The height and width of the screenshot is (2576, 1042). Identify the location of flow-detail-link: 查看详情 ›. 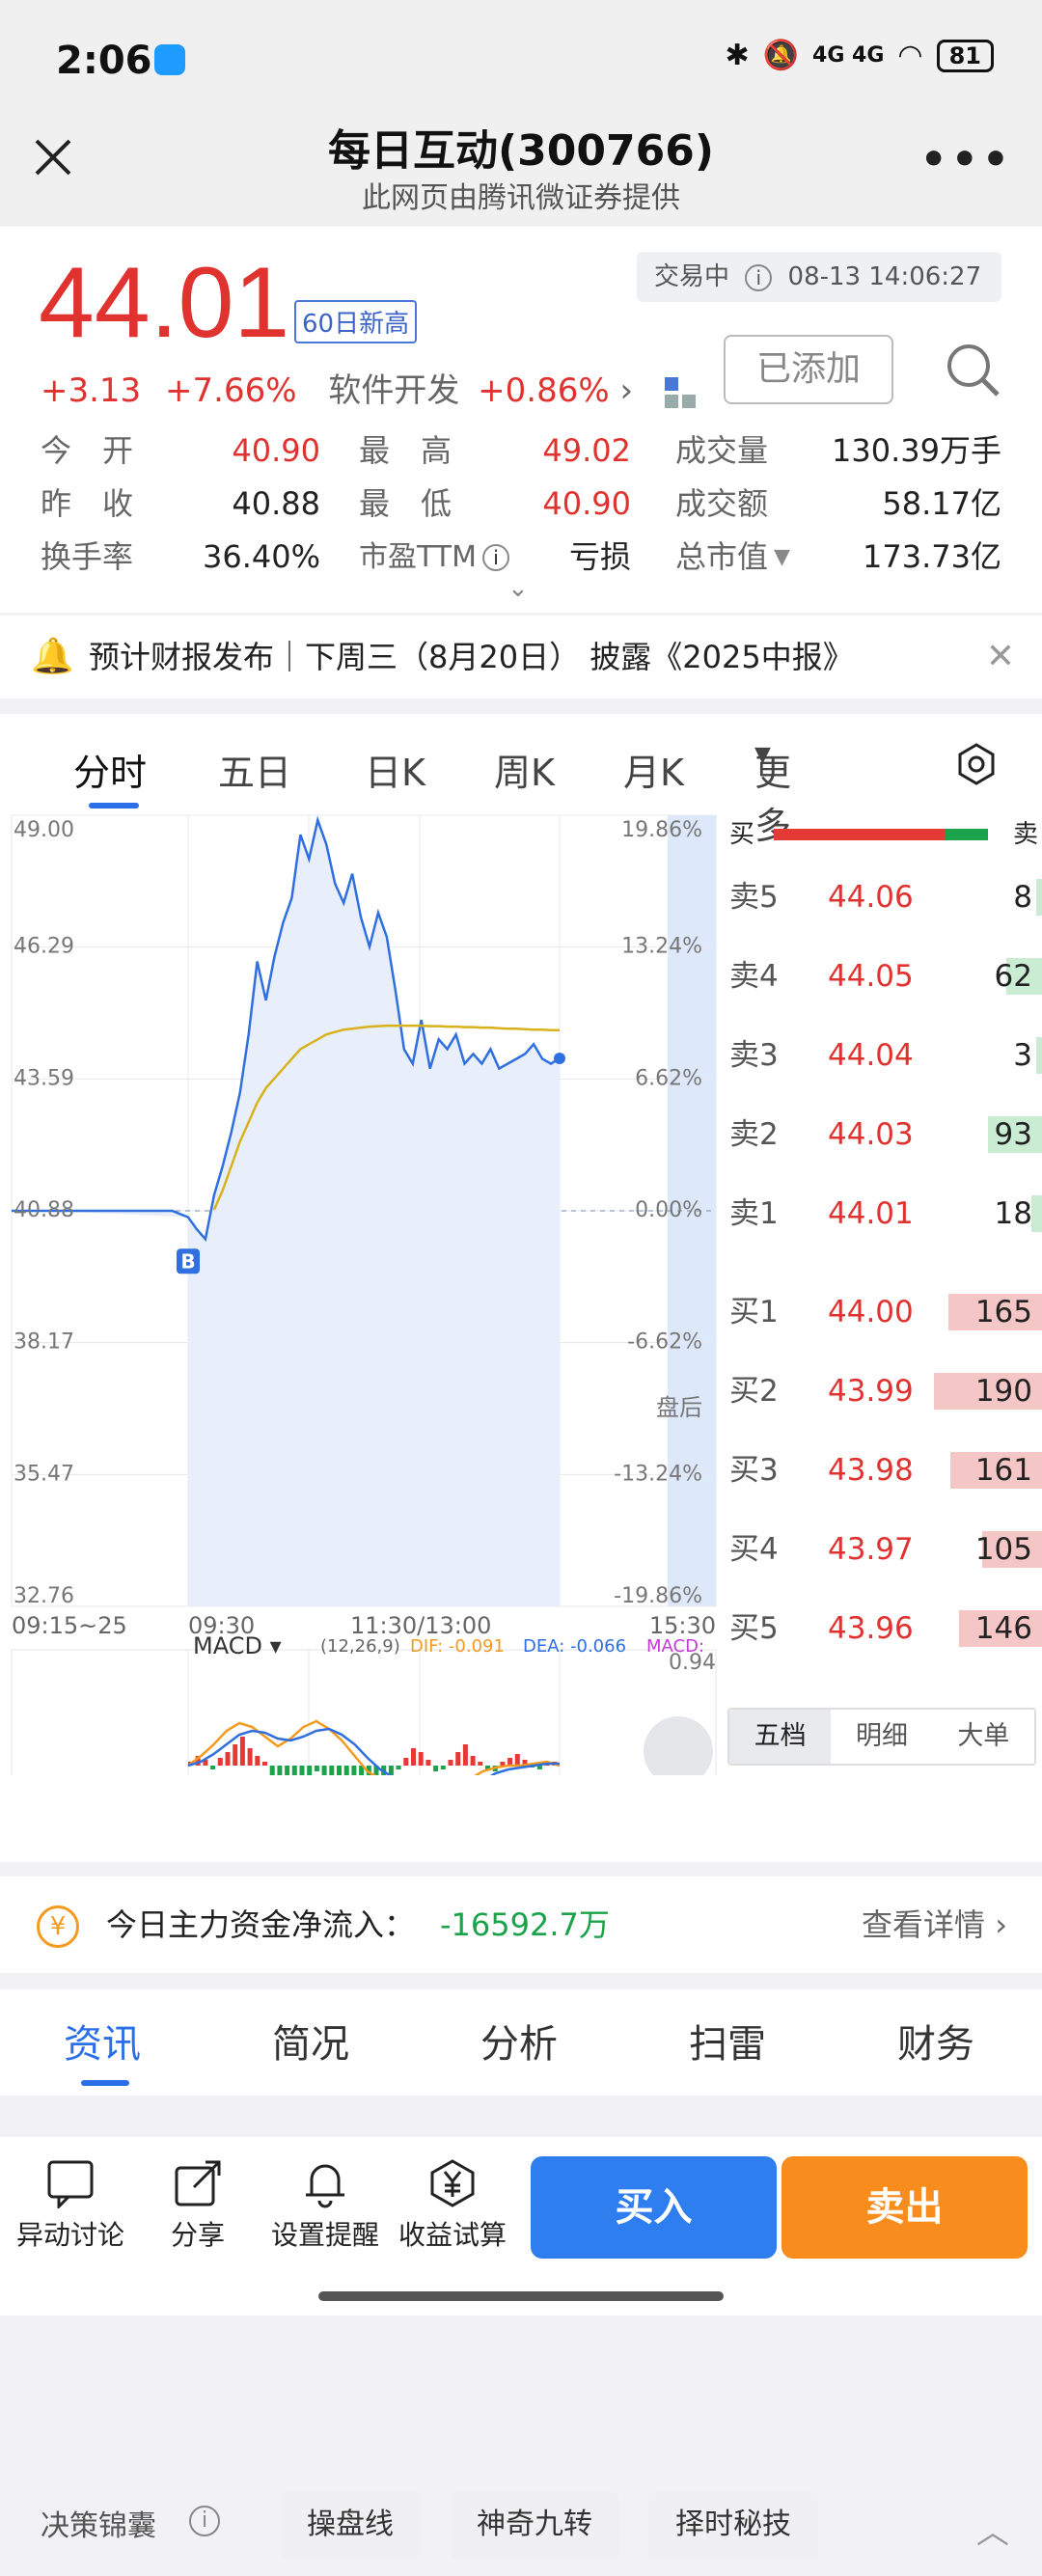
(934, 1925).